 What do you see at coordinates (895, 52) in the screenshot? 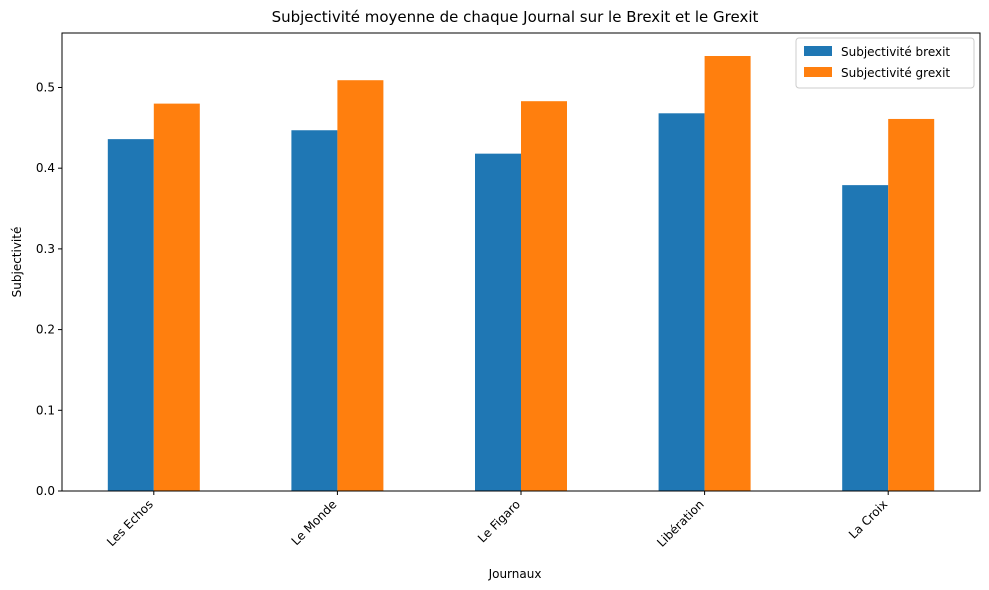
I see `legend-label-brexit: Subjectivité brexit` at bounding box center [895, 52].